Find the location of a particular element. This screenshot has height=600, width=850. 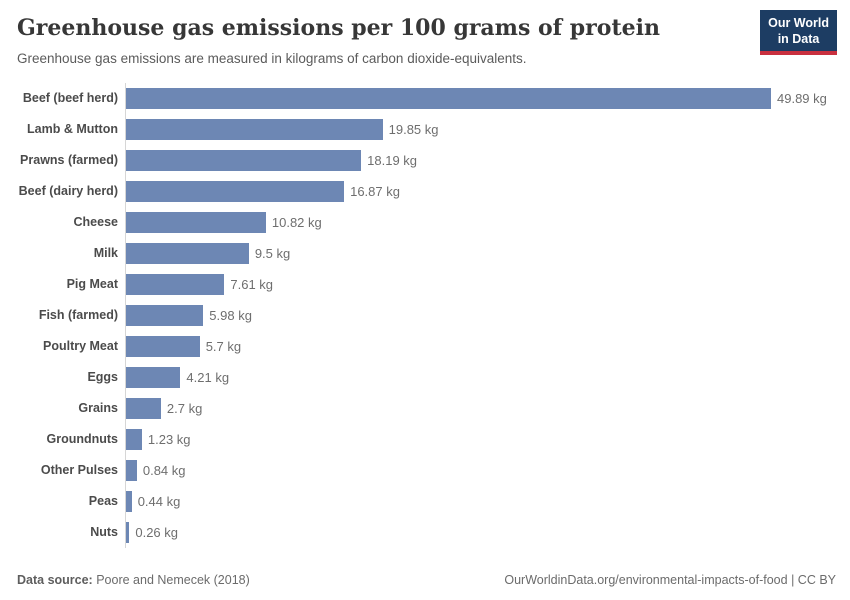

value-label: 19.85 kg is located at coordinates (413, 129).